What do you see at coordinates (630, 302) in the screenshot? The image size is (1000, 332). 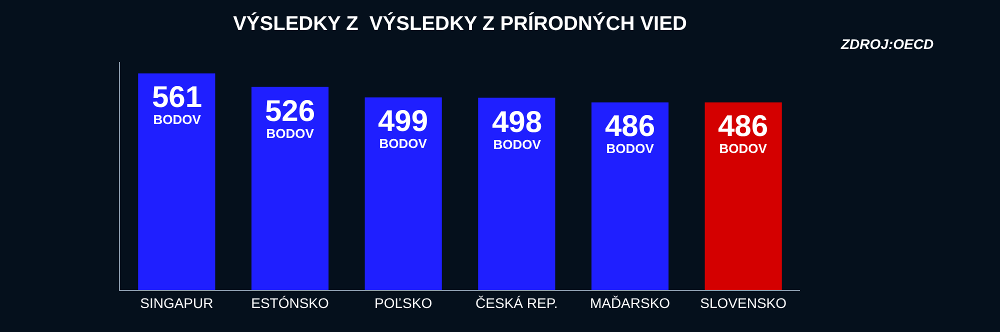 I see `x-tick-label: MAĎARSKO` at bounding box center [630, 302].